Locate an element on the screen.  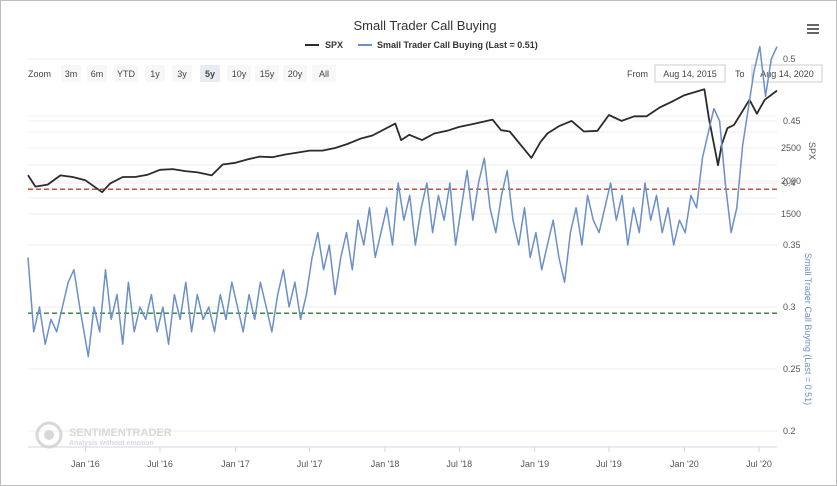
ratio-tick-label: 0.35 is located at coordinates (792, 245).